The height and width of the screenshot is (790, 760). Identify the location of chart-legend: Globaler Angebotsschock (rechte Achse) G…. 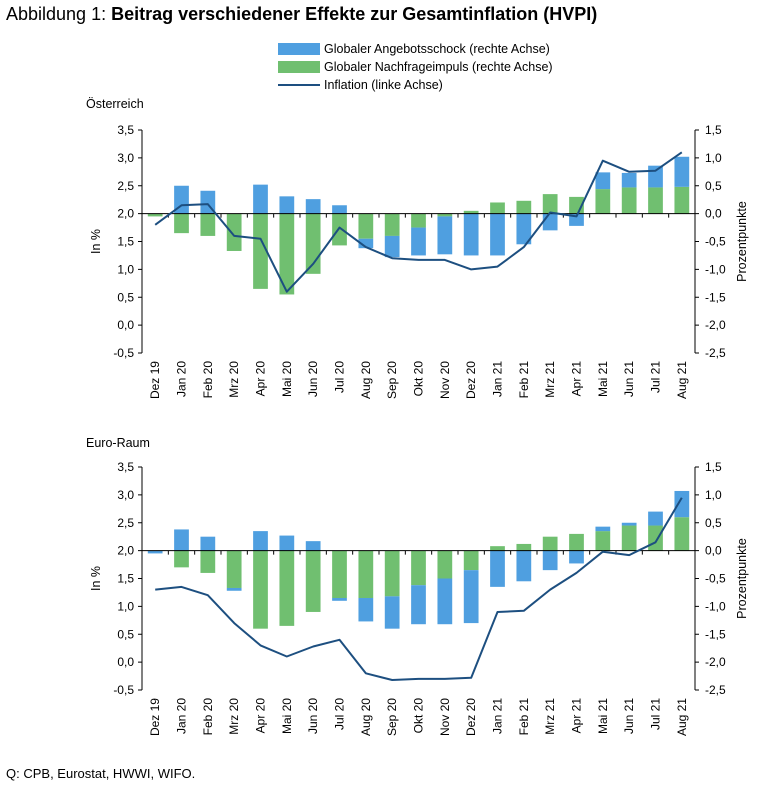
(415, 67).